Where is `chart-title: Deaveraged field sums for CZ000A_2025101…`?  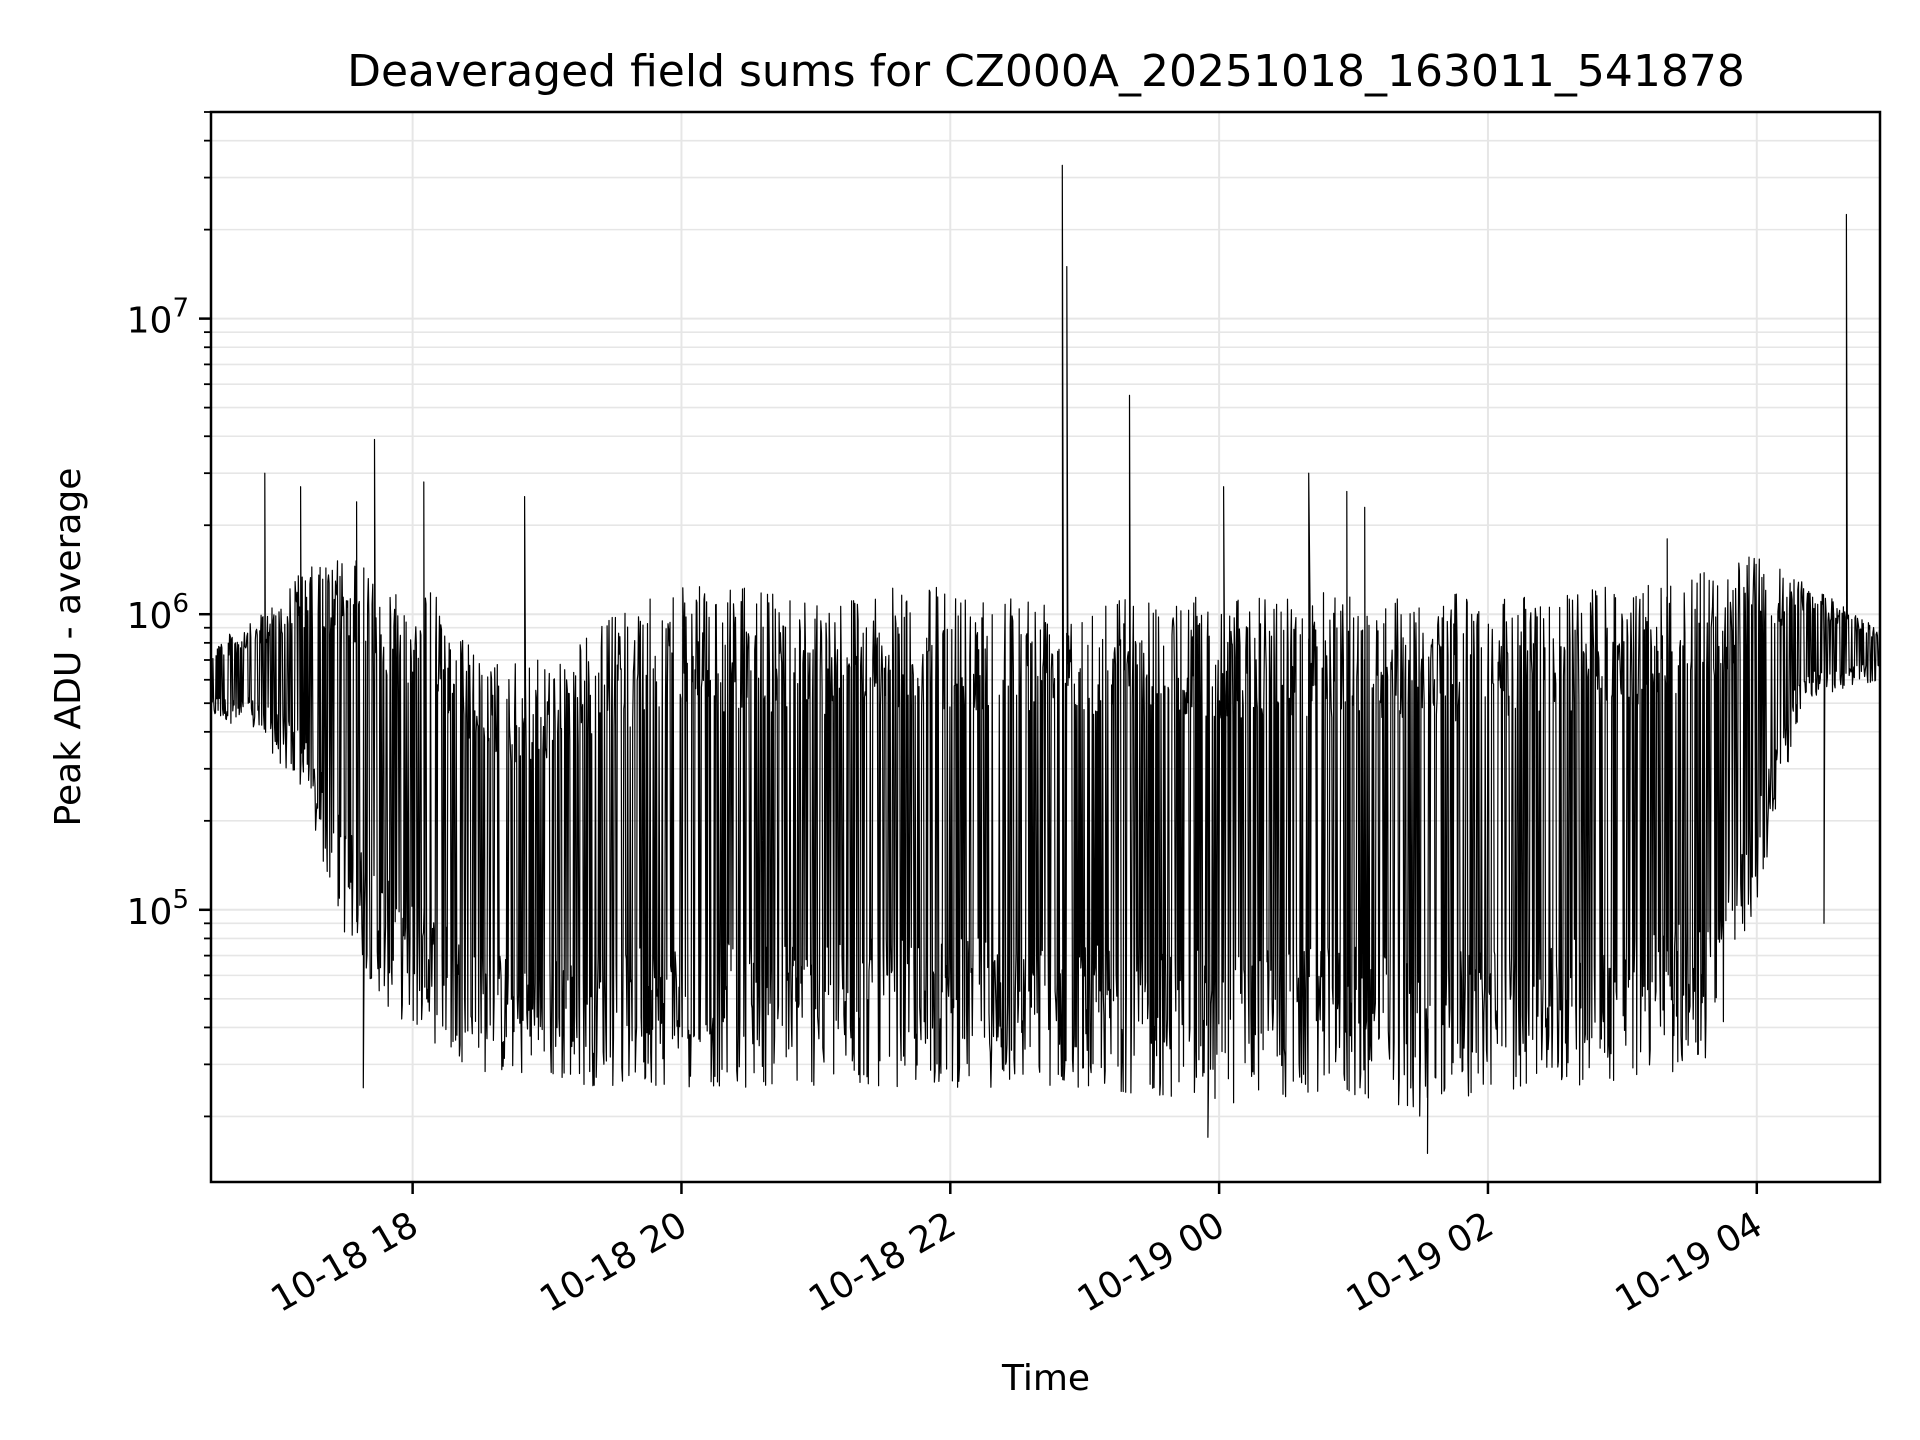 chart-title: Deaveraged field sums for CZ000A_2025101… is located at coordinates (1046, 71).